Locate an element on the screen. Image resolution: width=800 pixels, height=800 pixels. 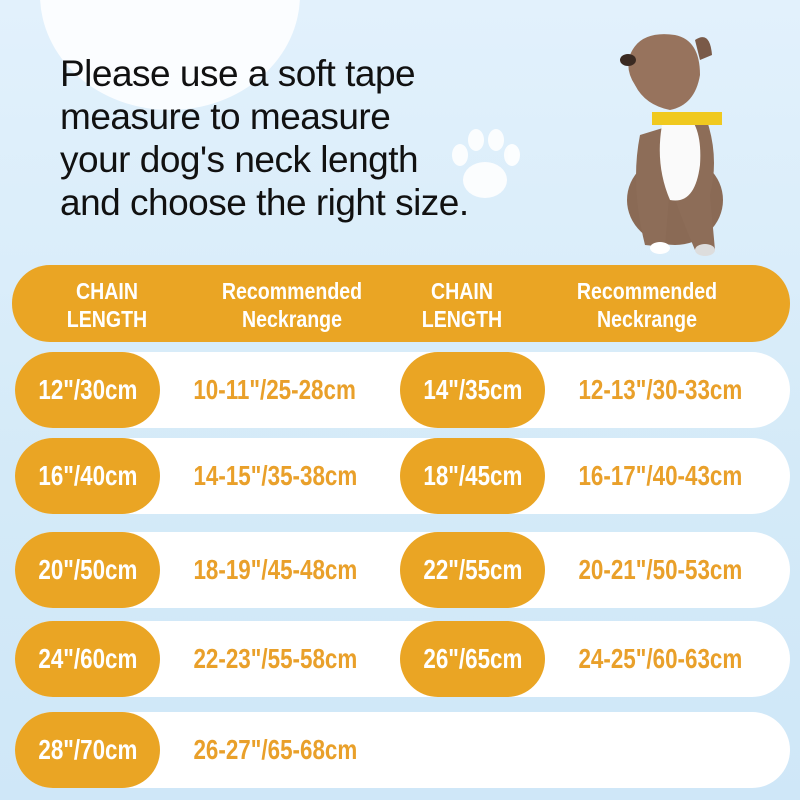
neckrange-value: 12-13"/30-33cm is located at coordinates (660, 389).